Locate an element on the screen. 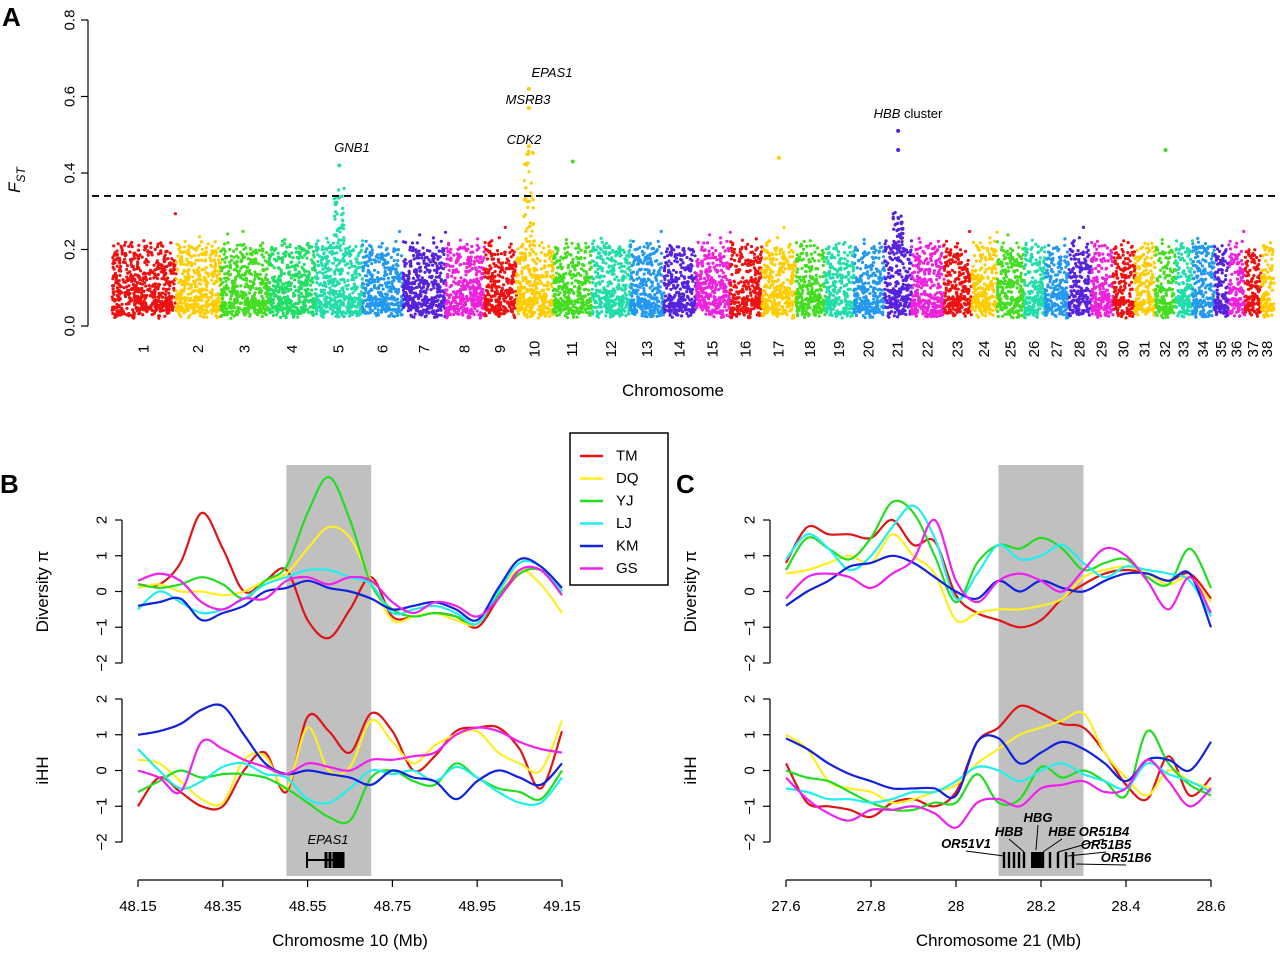  chromosome-label: 5 is located at coordinates (339, 349).